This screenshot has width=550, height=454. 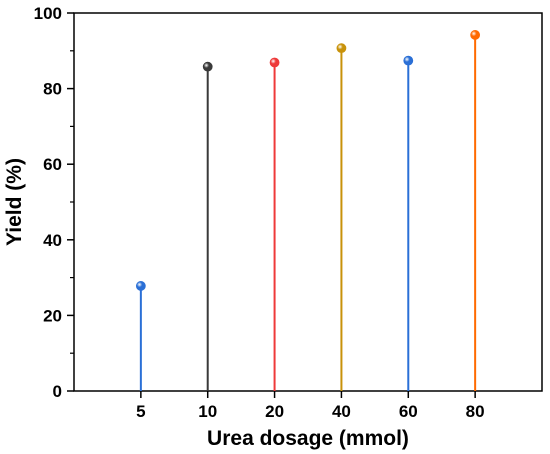 I want to click on x-tick-label: 40, so click(x=341, y=411).